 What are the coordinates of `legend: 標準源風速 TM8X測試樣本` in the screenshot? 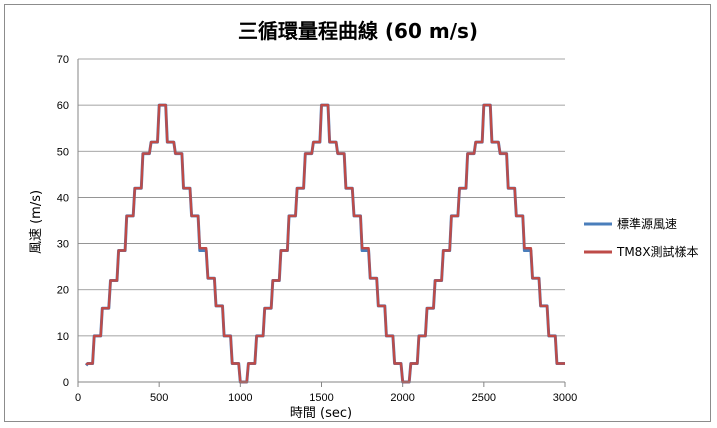 It's located at (641, 237).